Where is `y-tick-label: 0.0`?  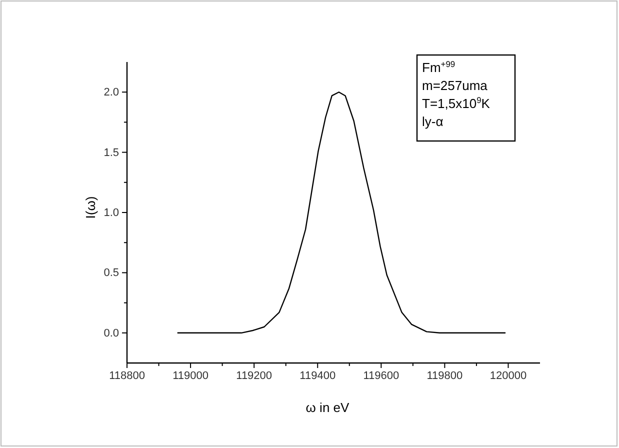 y-tick-label: 0.0 is located at coordinates (111, 333).